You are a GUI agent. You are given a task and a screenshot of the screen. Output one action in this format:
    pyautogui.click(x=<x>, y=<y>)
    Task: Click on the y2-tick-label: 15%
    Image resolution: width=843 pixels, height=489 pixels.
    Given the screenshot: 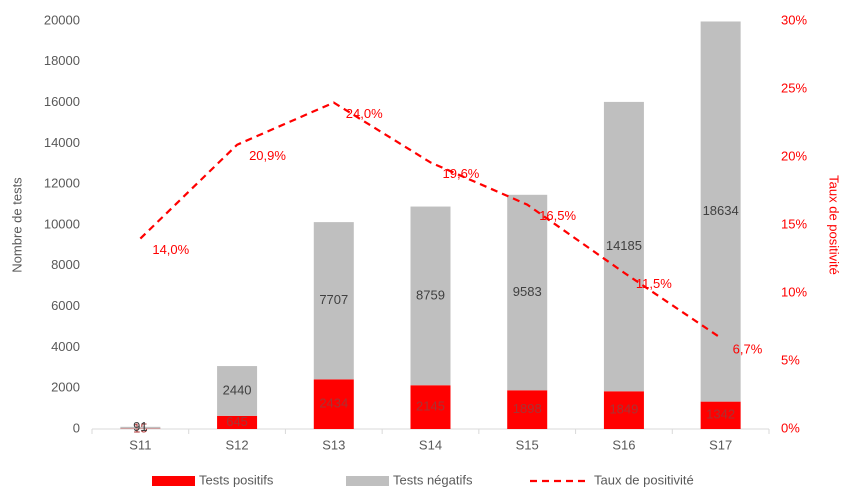 What is the action you would take?
    pyautogui.click(x=794, y=223)
    